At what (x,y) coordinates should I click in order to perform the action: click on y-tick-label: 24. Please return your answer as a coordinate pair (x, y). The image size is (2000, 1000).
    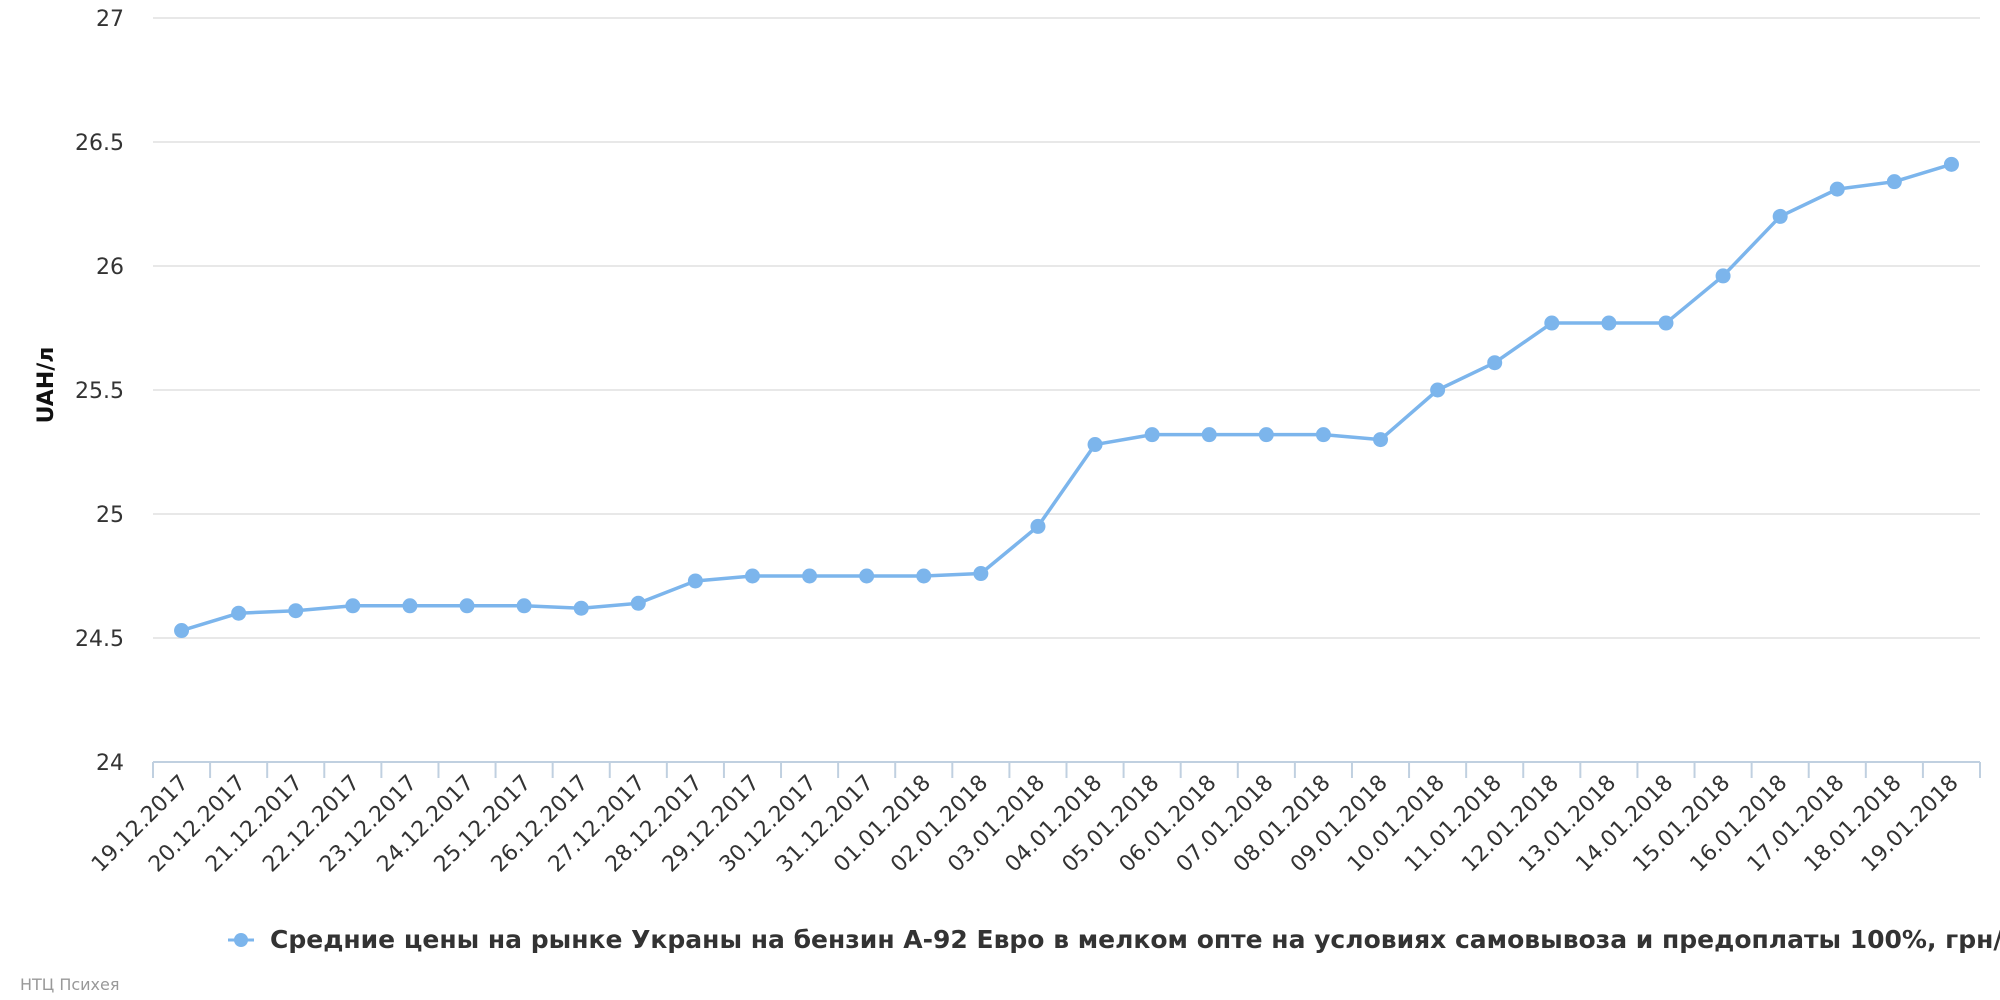
    Looking at the image, I should click on (110, 763).